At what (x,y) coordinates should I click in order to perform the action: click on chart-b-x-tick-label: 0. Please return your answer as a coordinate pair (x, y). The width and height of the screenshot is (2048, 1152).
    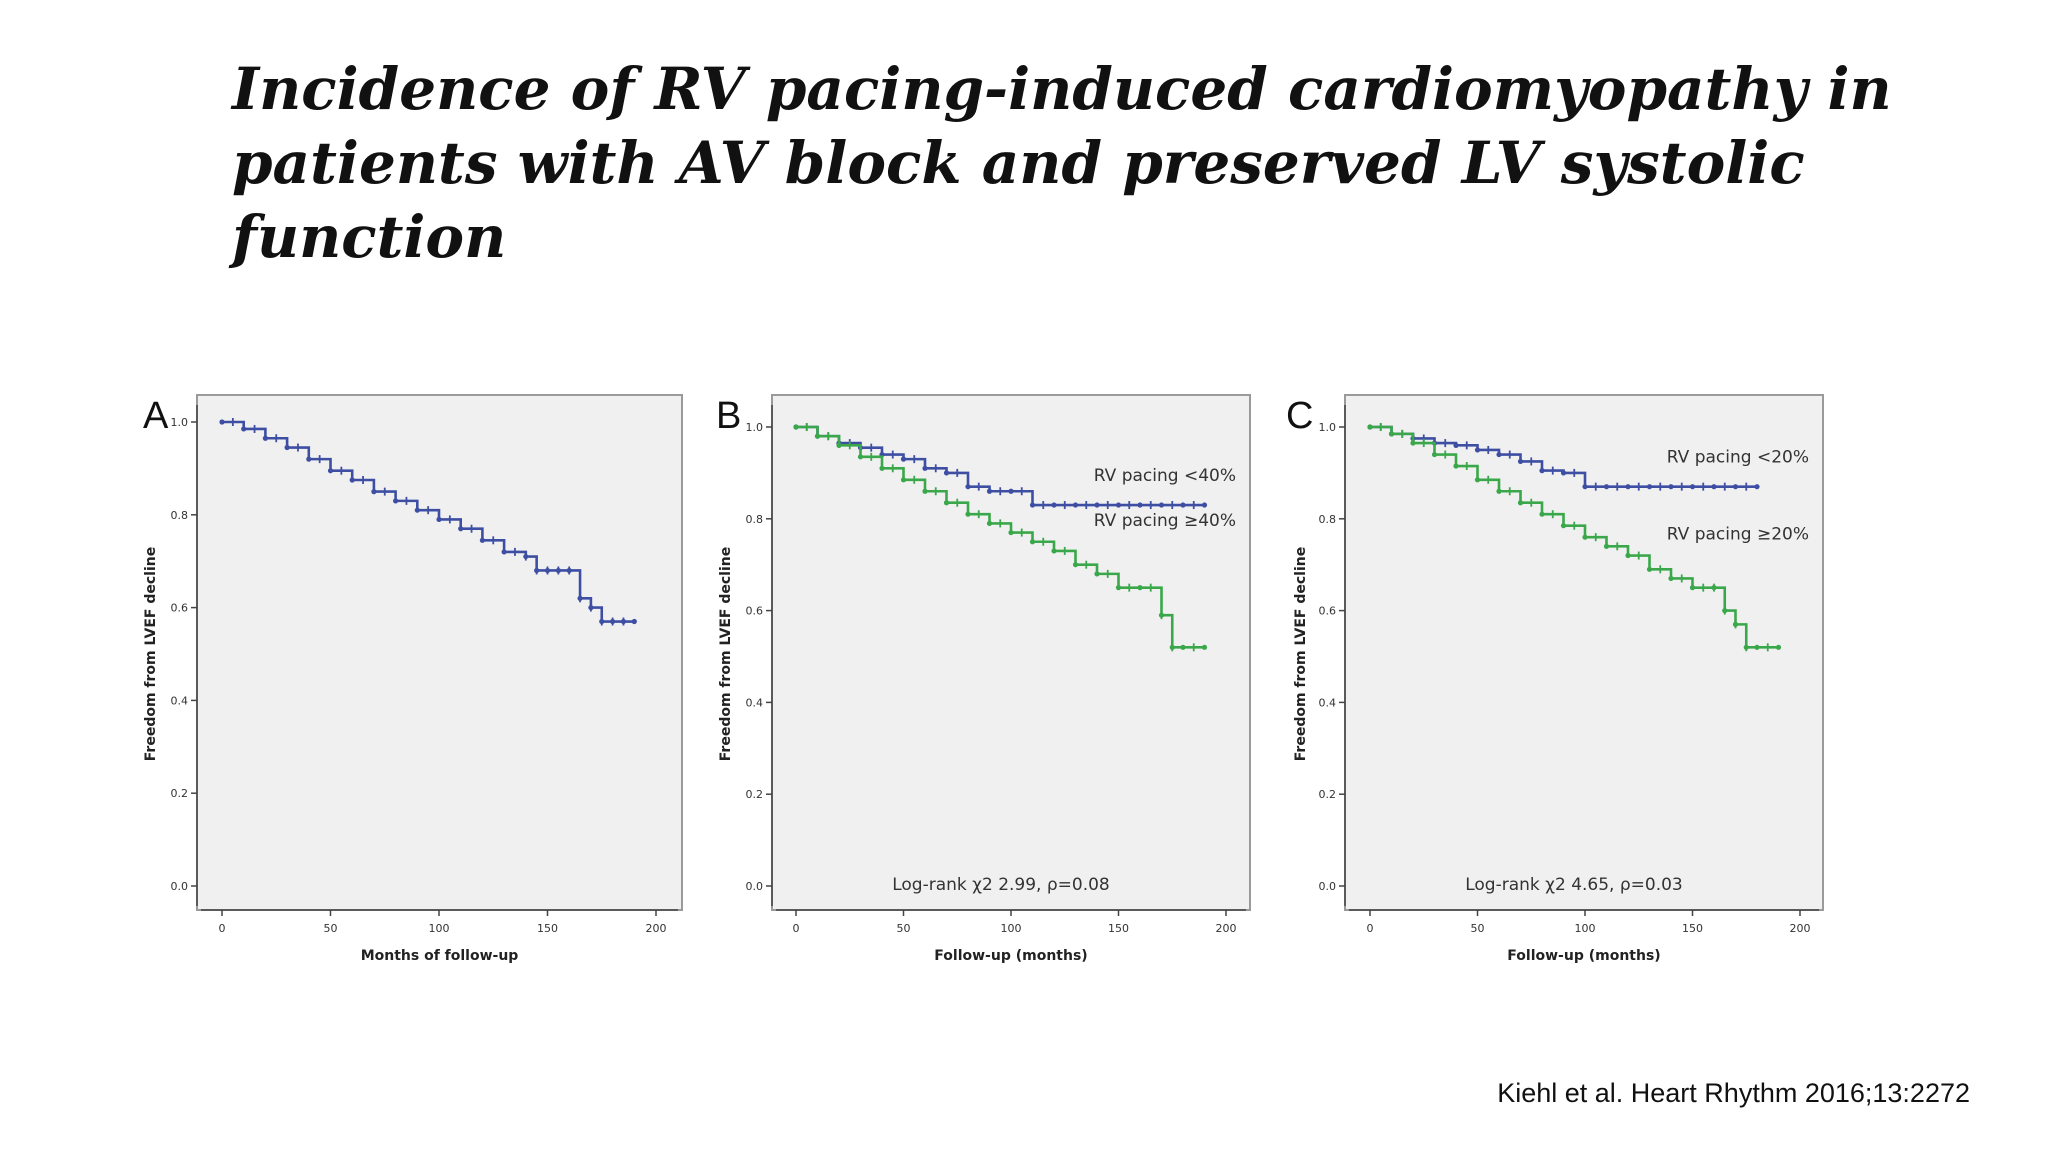
    Looking at the image, I should click on (796, 928).